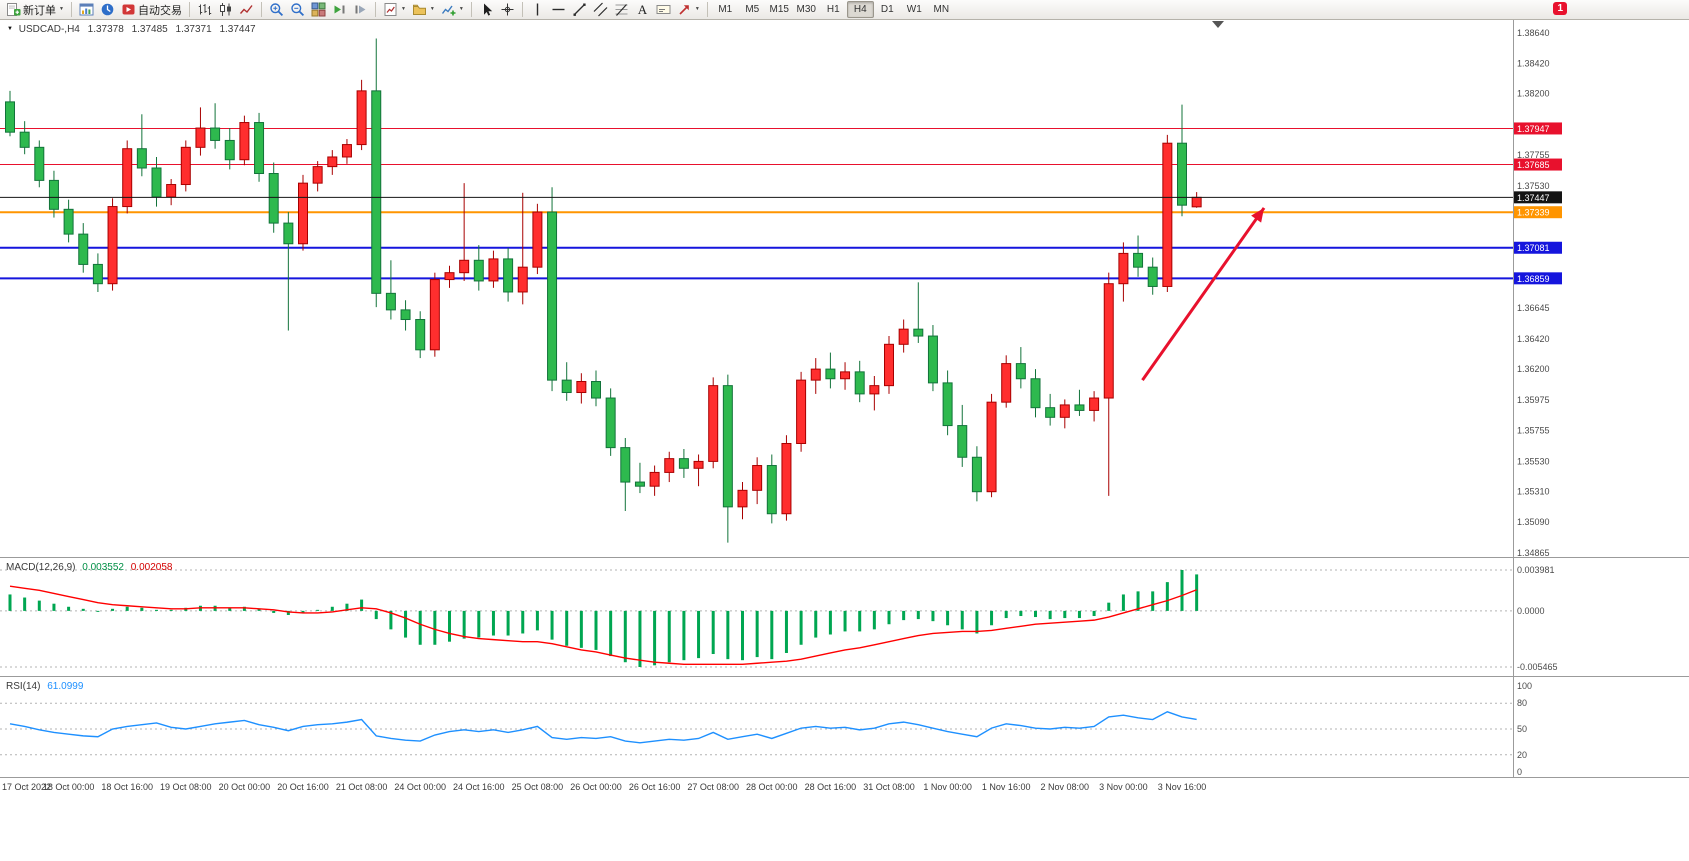  I want to click on chart-window-button, so click(86, 9).